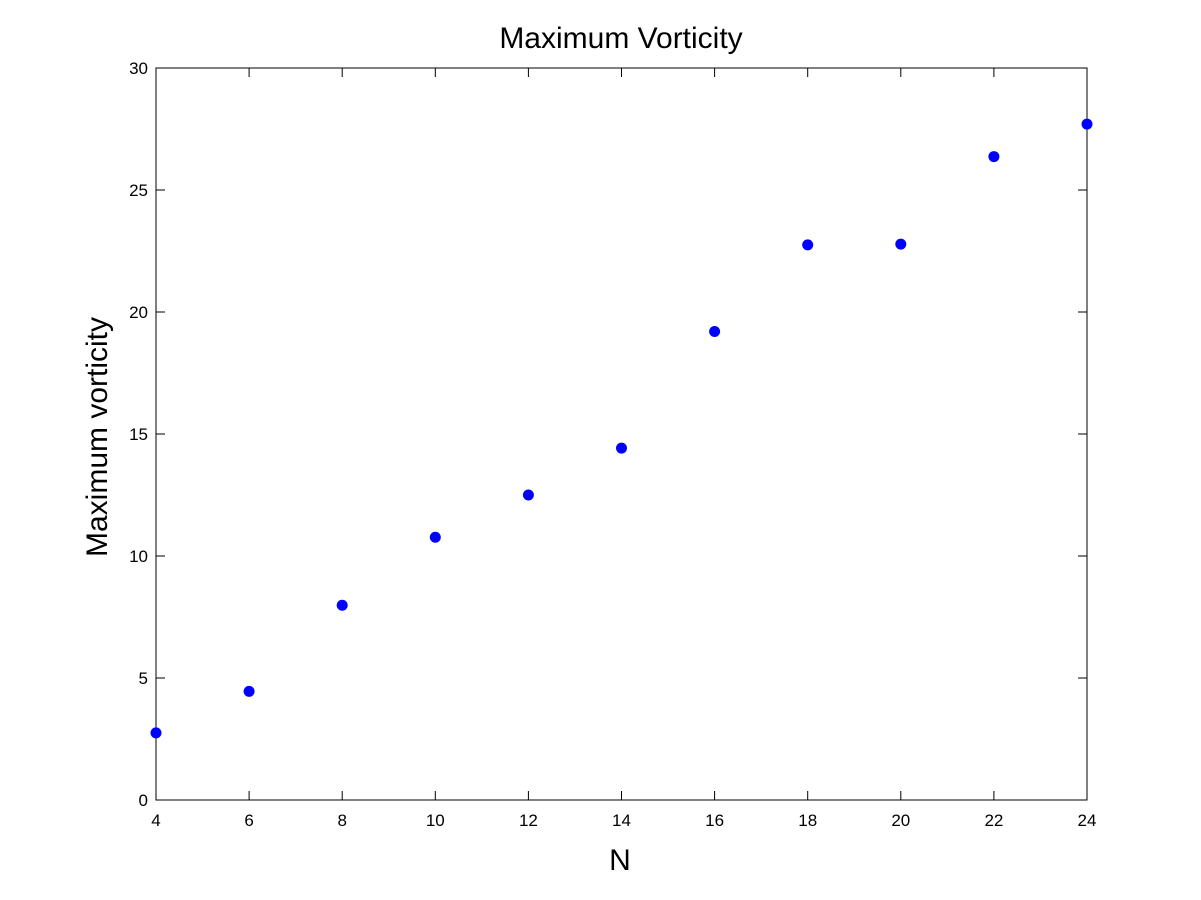 Image resolution: width=1201 pixels, height=900 pixels. Describe the element at coordinates (138, 190) in the screenshot. I see `y-tick-label: 25` at that location.